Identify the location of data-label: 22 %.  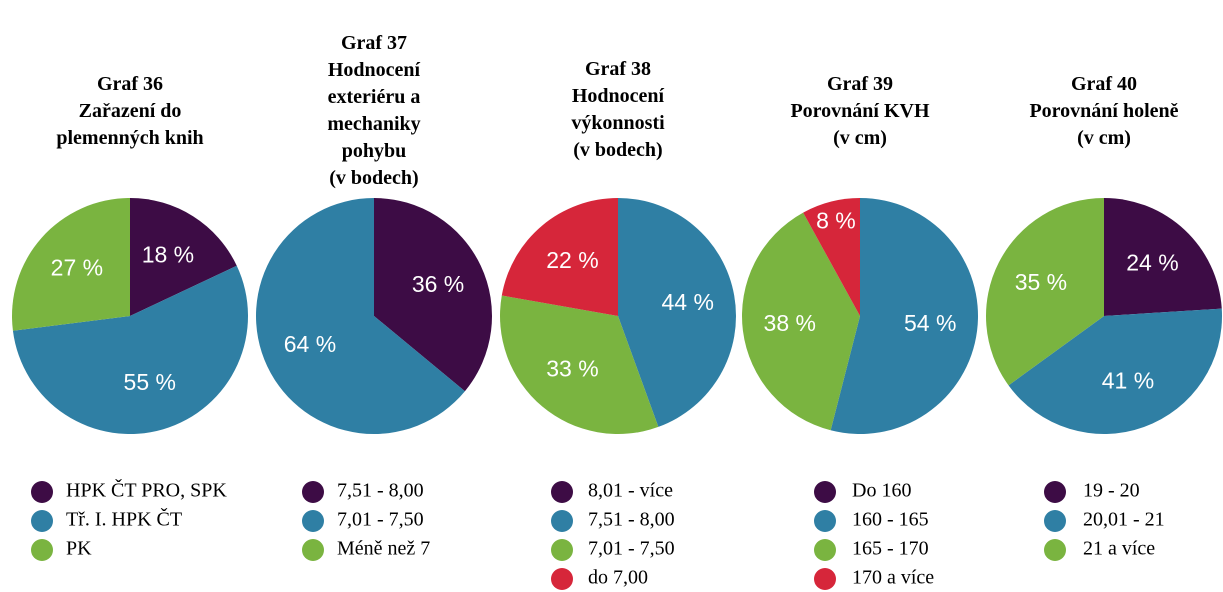
(572, 260).